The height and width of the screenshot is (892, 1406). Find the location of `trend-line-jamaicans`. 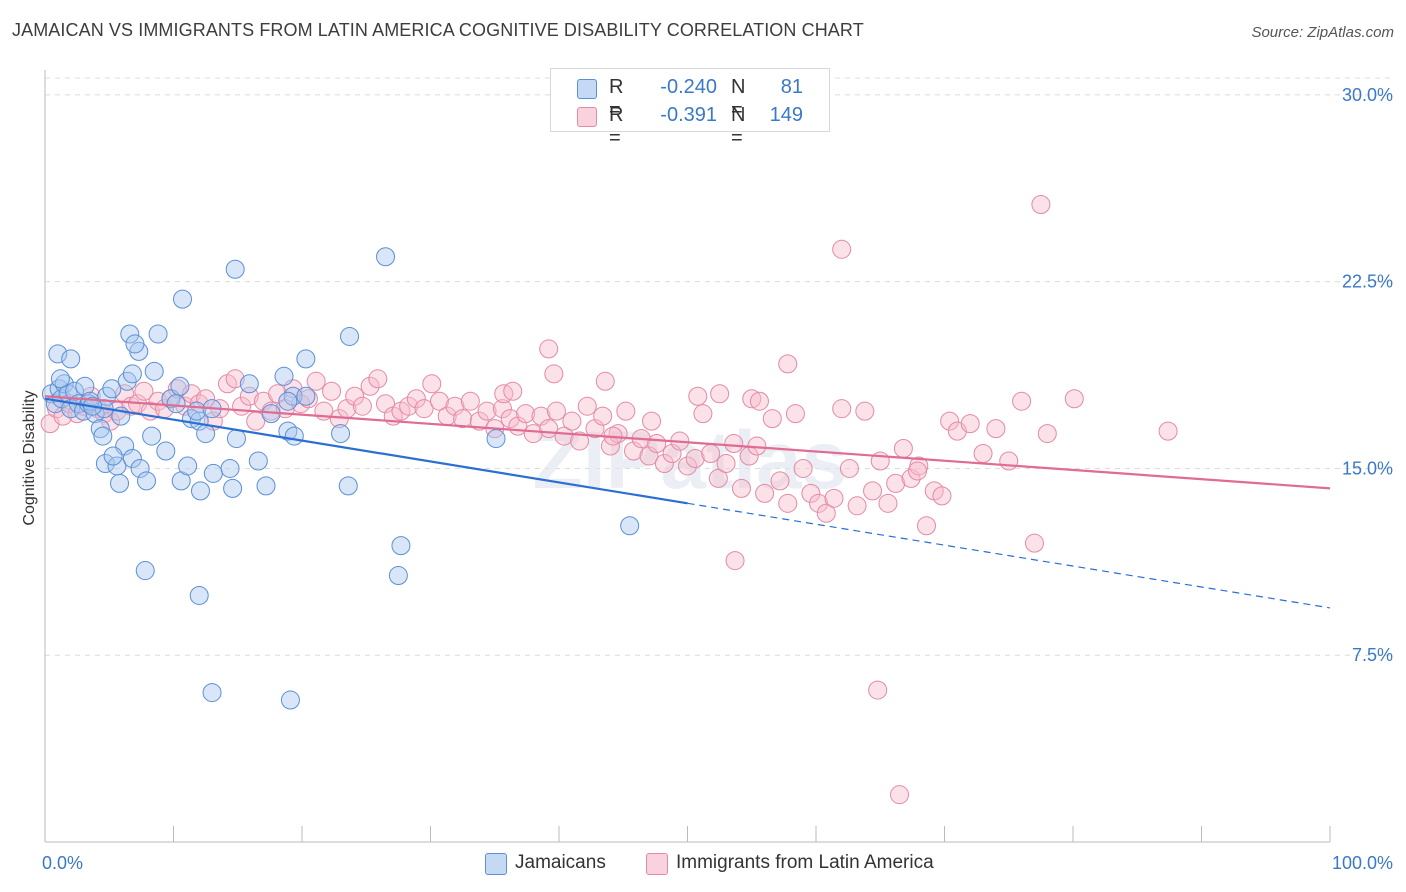

trend-line-jamaicans is located at coordinates (366, 451).